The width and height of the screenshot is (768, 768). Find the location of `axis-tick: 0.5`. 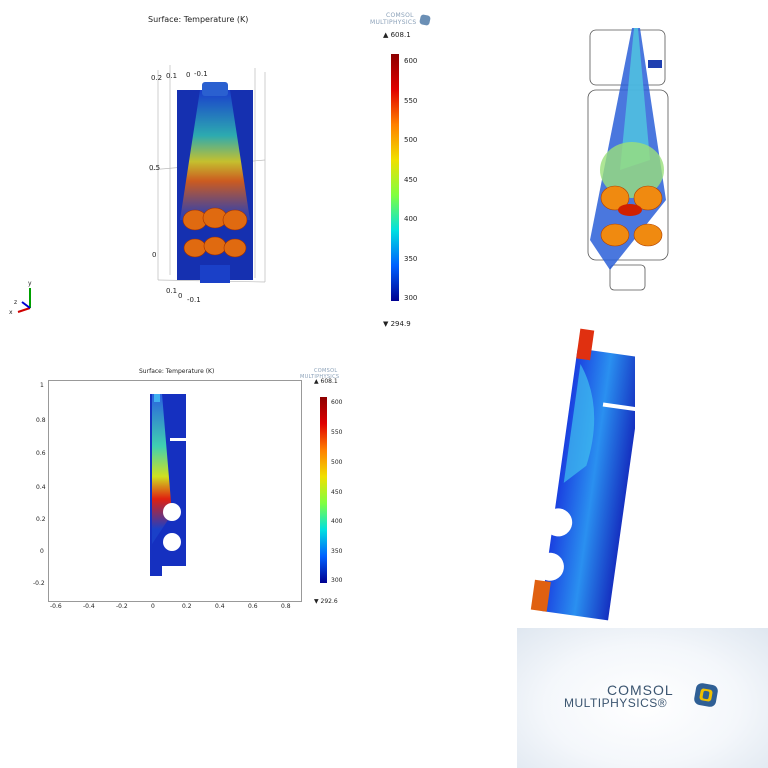

axis-tick: 0.5 is located at coordinates (155, 168).